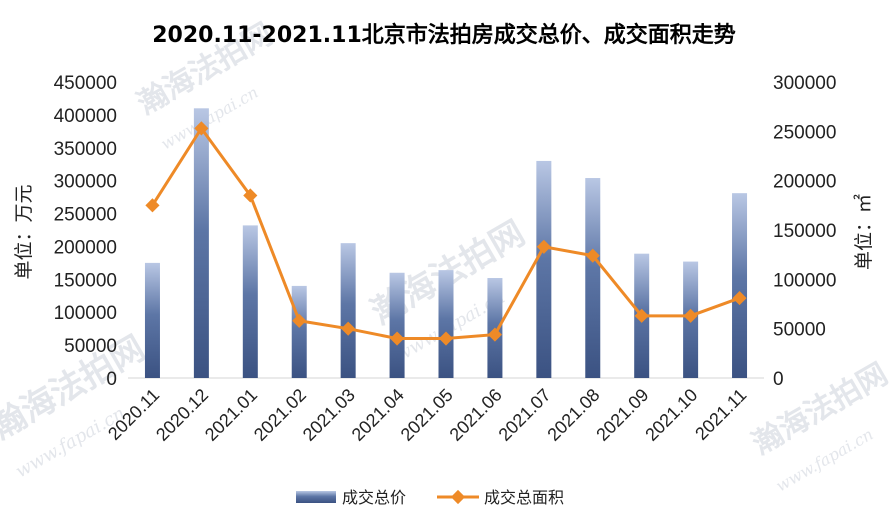 The width and height of the screenshot is (889, 532). What do you see at coordinates (85, 313) in the screenshot?
I see `y-tick-label: 100000` at bounding box center [85, 313].